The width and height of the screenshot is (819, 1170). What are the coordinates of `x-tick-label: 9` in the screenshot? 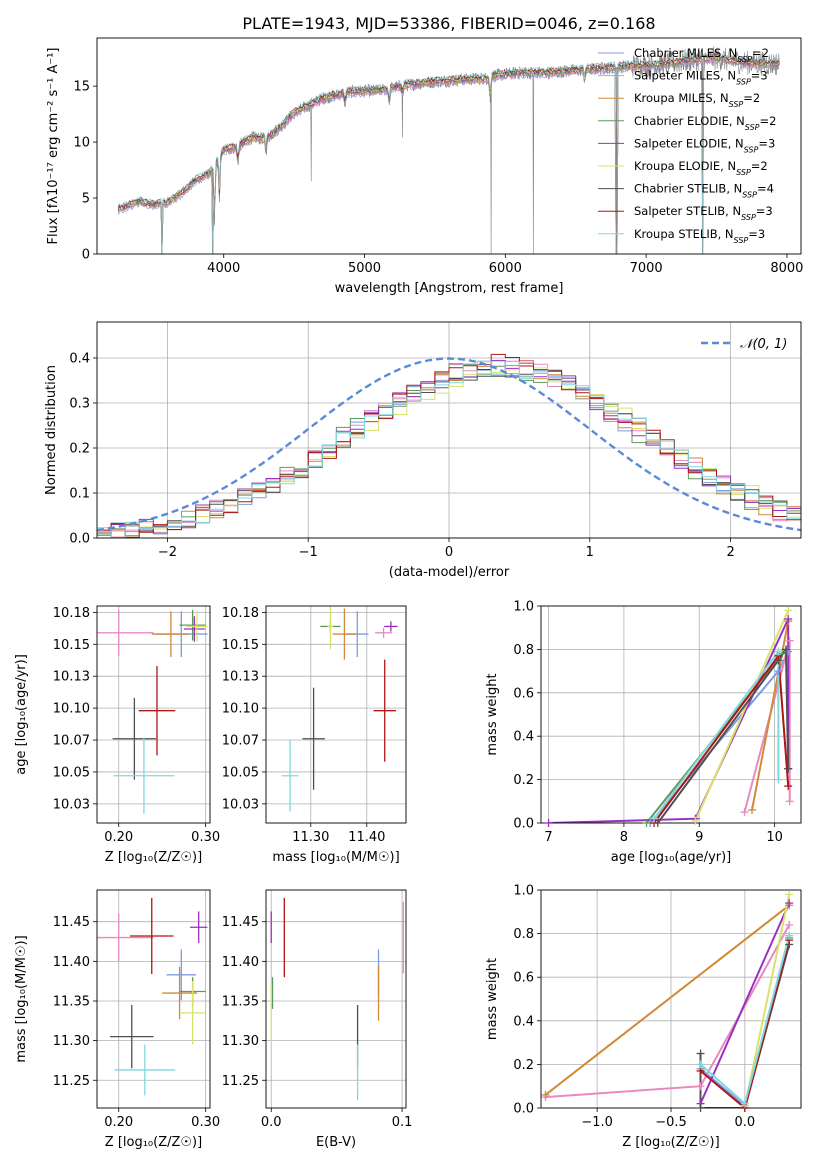 It's located at (699, 837).